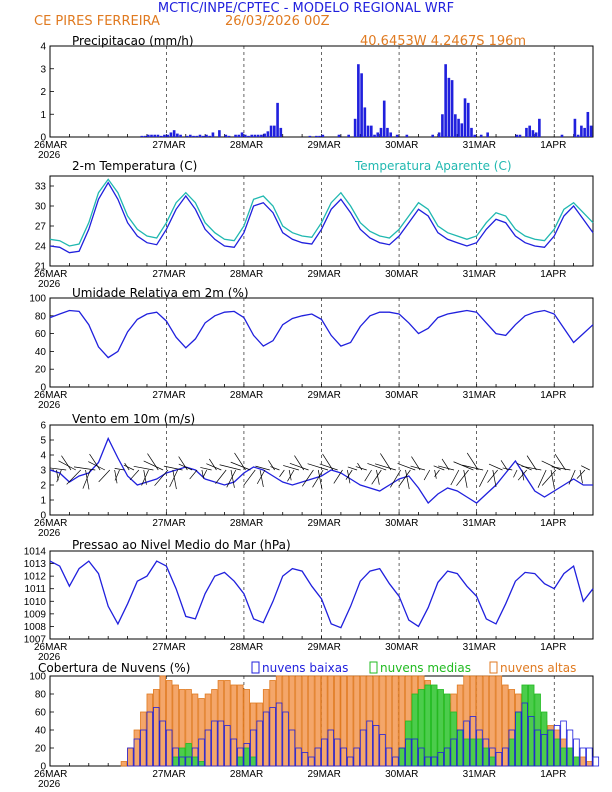 Image resolution: width=612 pixels, height=792 pixels. I want to click on temp-xtick-label: 31MAR, so click(479, 274).